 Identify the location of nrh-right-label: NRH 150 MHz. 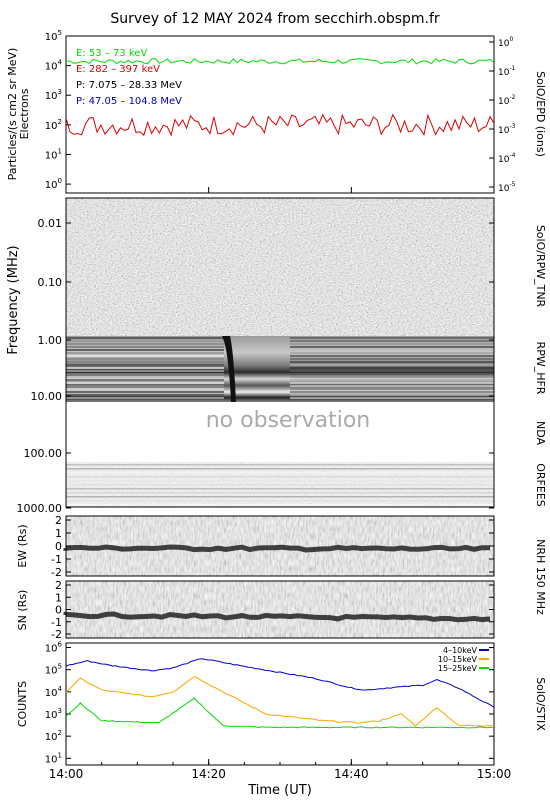
(540, 577).